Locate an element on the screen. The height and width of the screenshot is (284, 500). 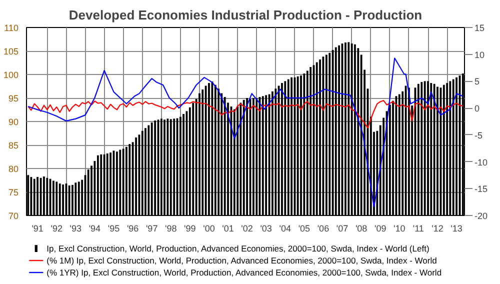
x-tick-label: '96 is located at coordinates (132, 229).